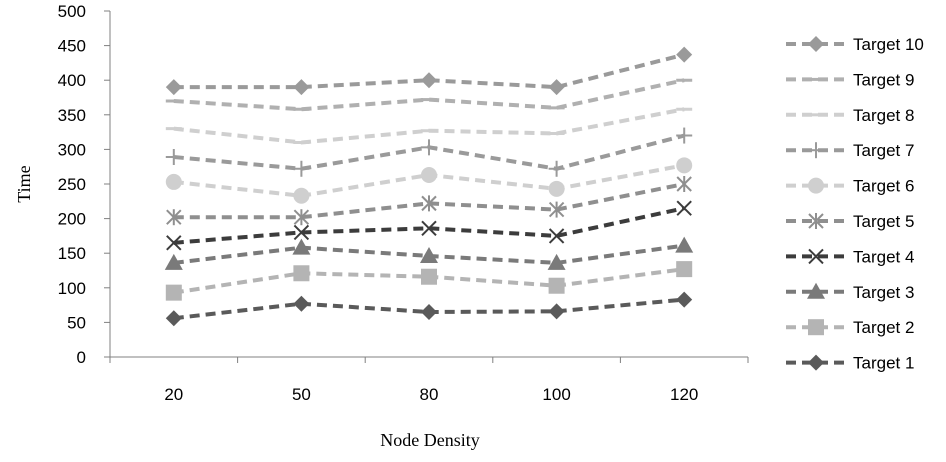 This screenshot has height=462, width=946. Describe the element at coordinates (429, 440) in the screenshot. I see `x-axis-title: Node Density` at that location.